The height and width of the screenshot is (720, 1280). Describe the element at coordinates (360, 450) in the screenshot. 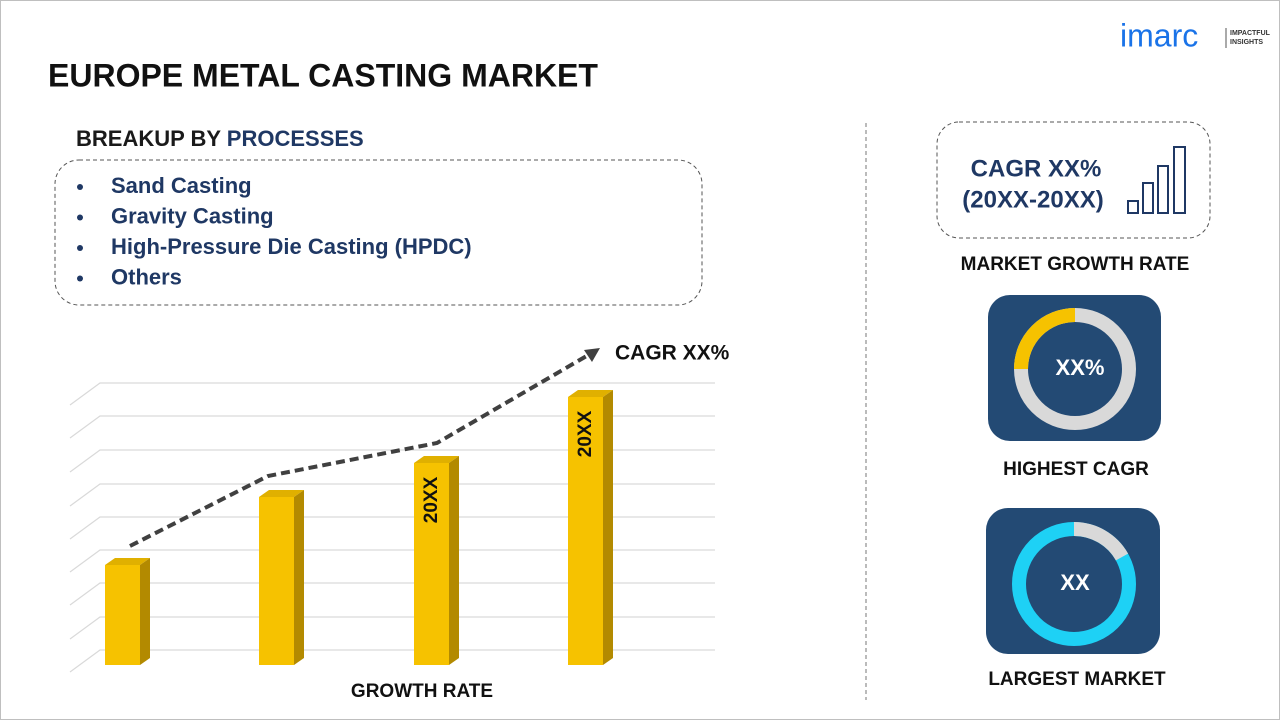

I see `trend-arrow` at that location.